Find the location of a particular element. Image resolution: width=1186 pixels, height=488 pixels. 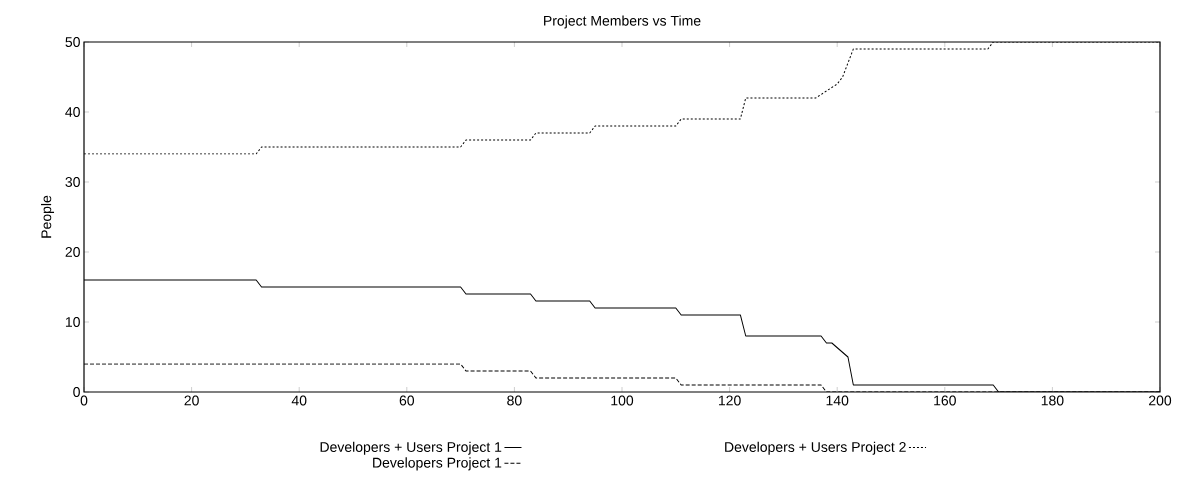

chart-title: Project Members vs Time is located at coordinates (622, 22).